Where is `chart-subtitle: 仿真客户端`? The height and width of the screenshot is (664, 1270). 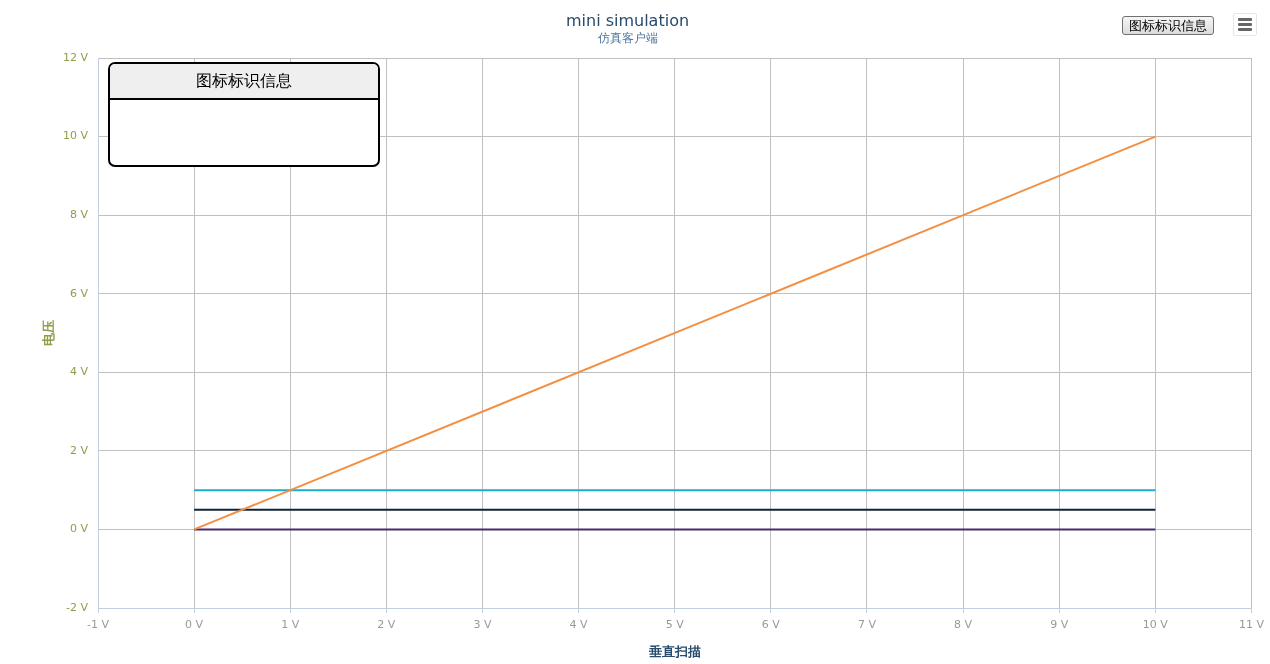 chart-subtitle: 仿真客户端 is located at coordinates (627, 37).